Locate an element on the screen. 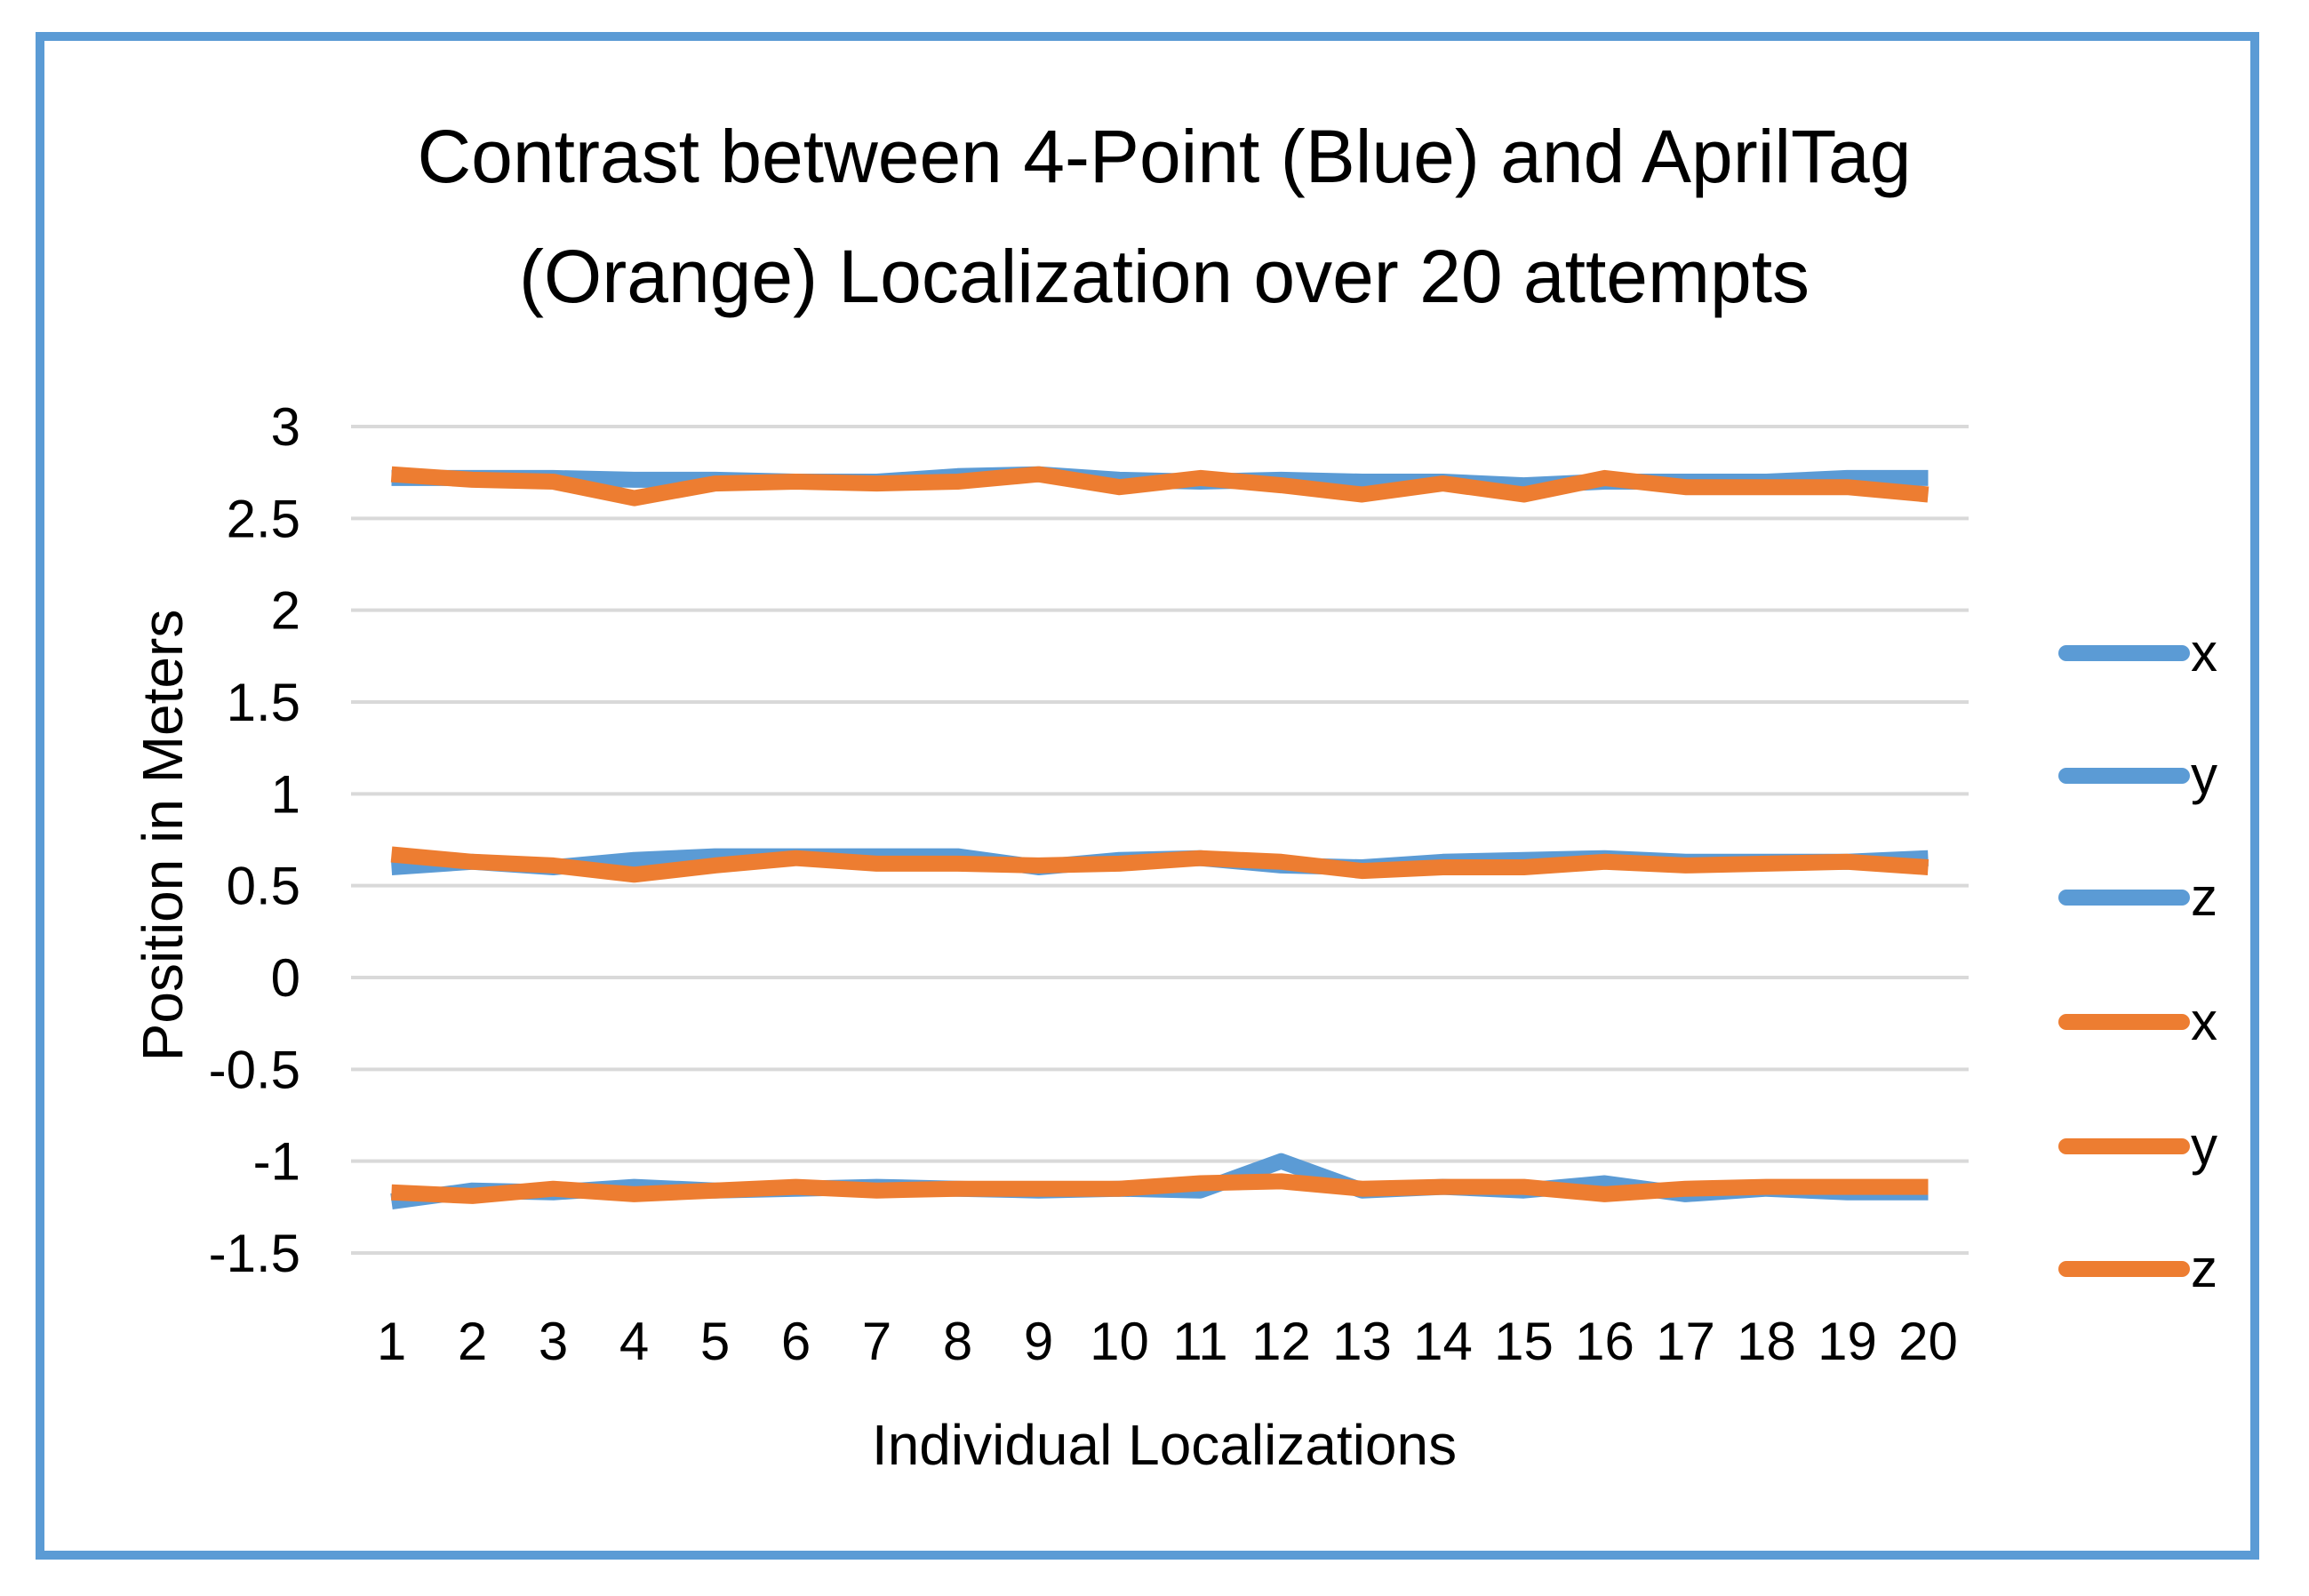 This screenshot has width=2309, height=1596. x-tick-label: 11 is located at coordinates (1199, 1342).